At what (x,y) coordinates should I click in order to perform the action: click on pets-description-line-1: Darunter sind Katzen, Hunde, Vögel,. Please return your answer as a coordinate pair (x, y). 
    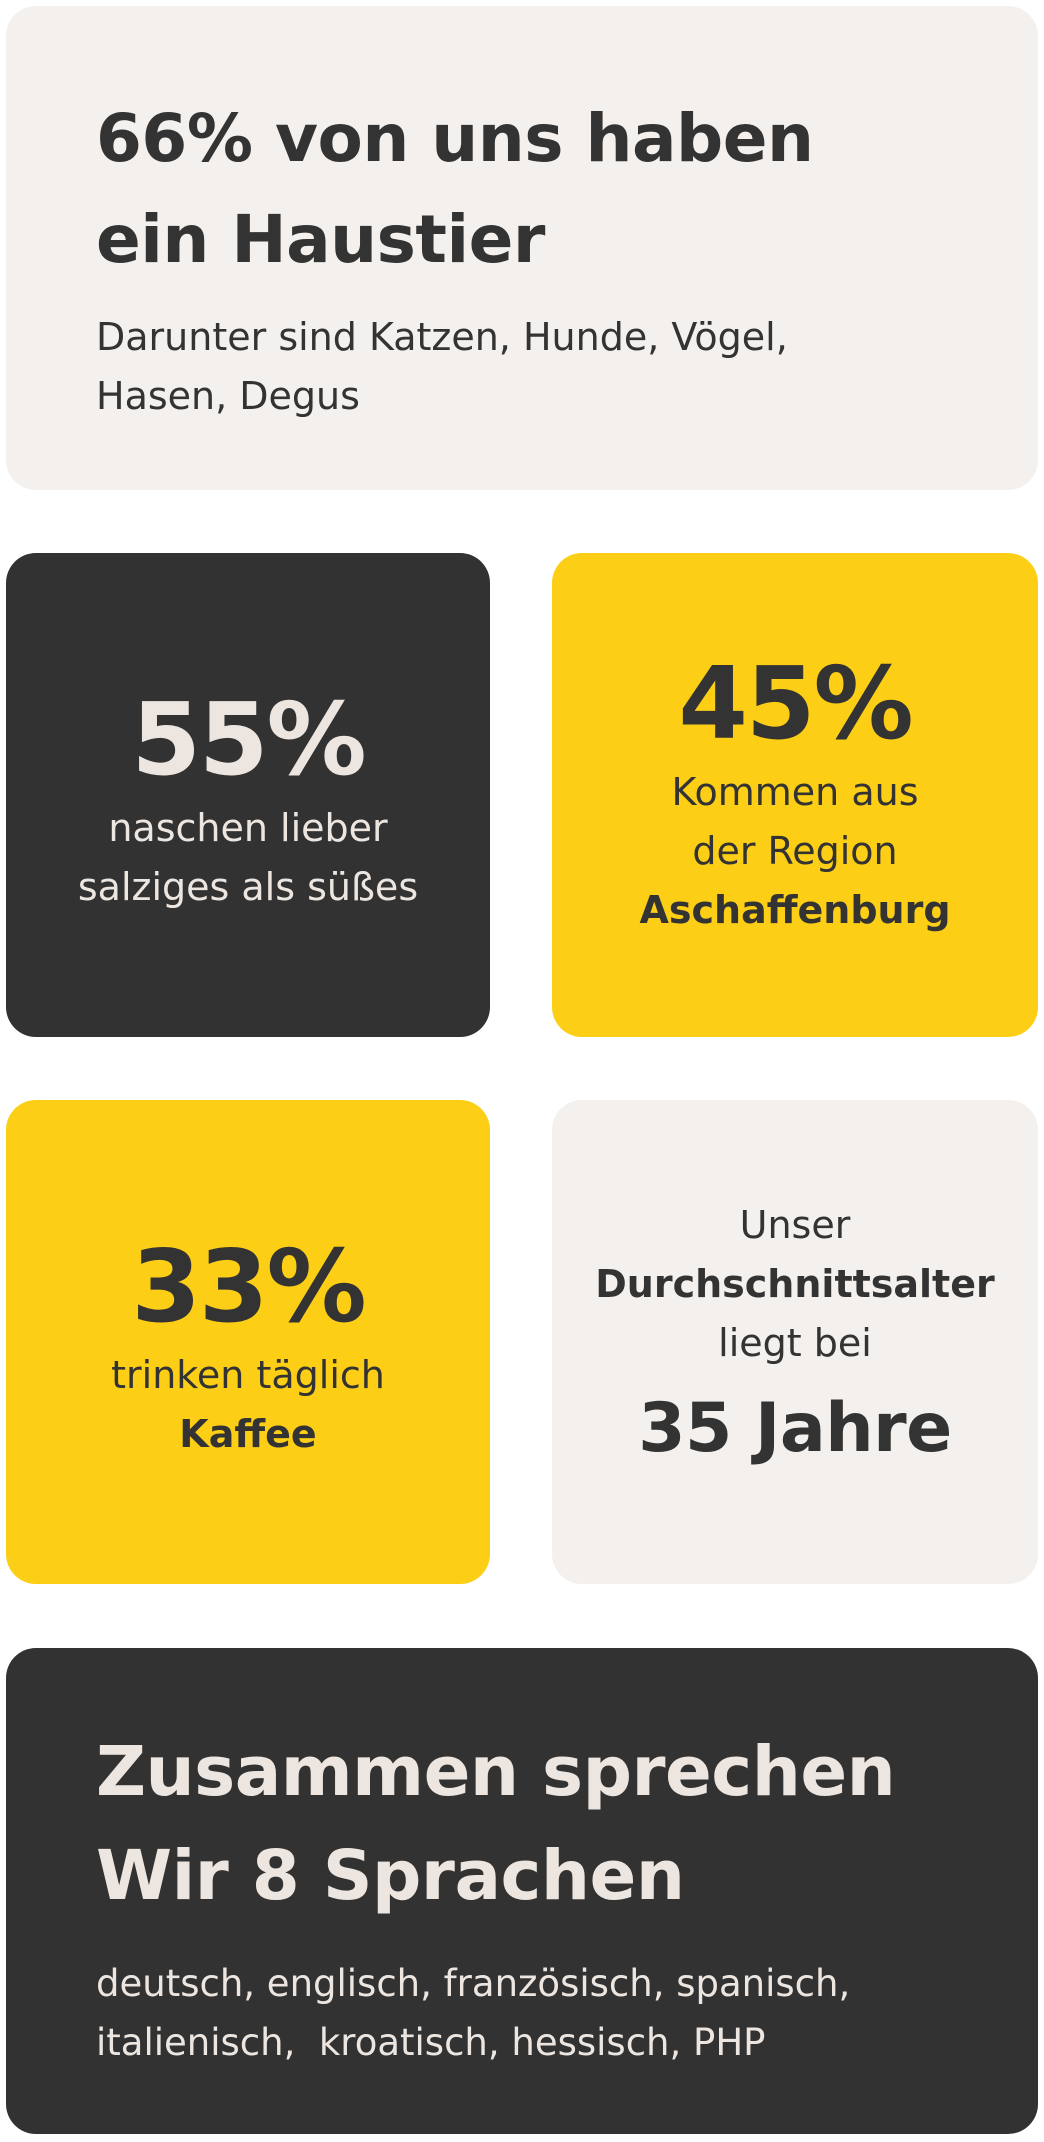
    Looking at the image, I should click on (442, 337).